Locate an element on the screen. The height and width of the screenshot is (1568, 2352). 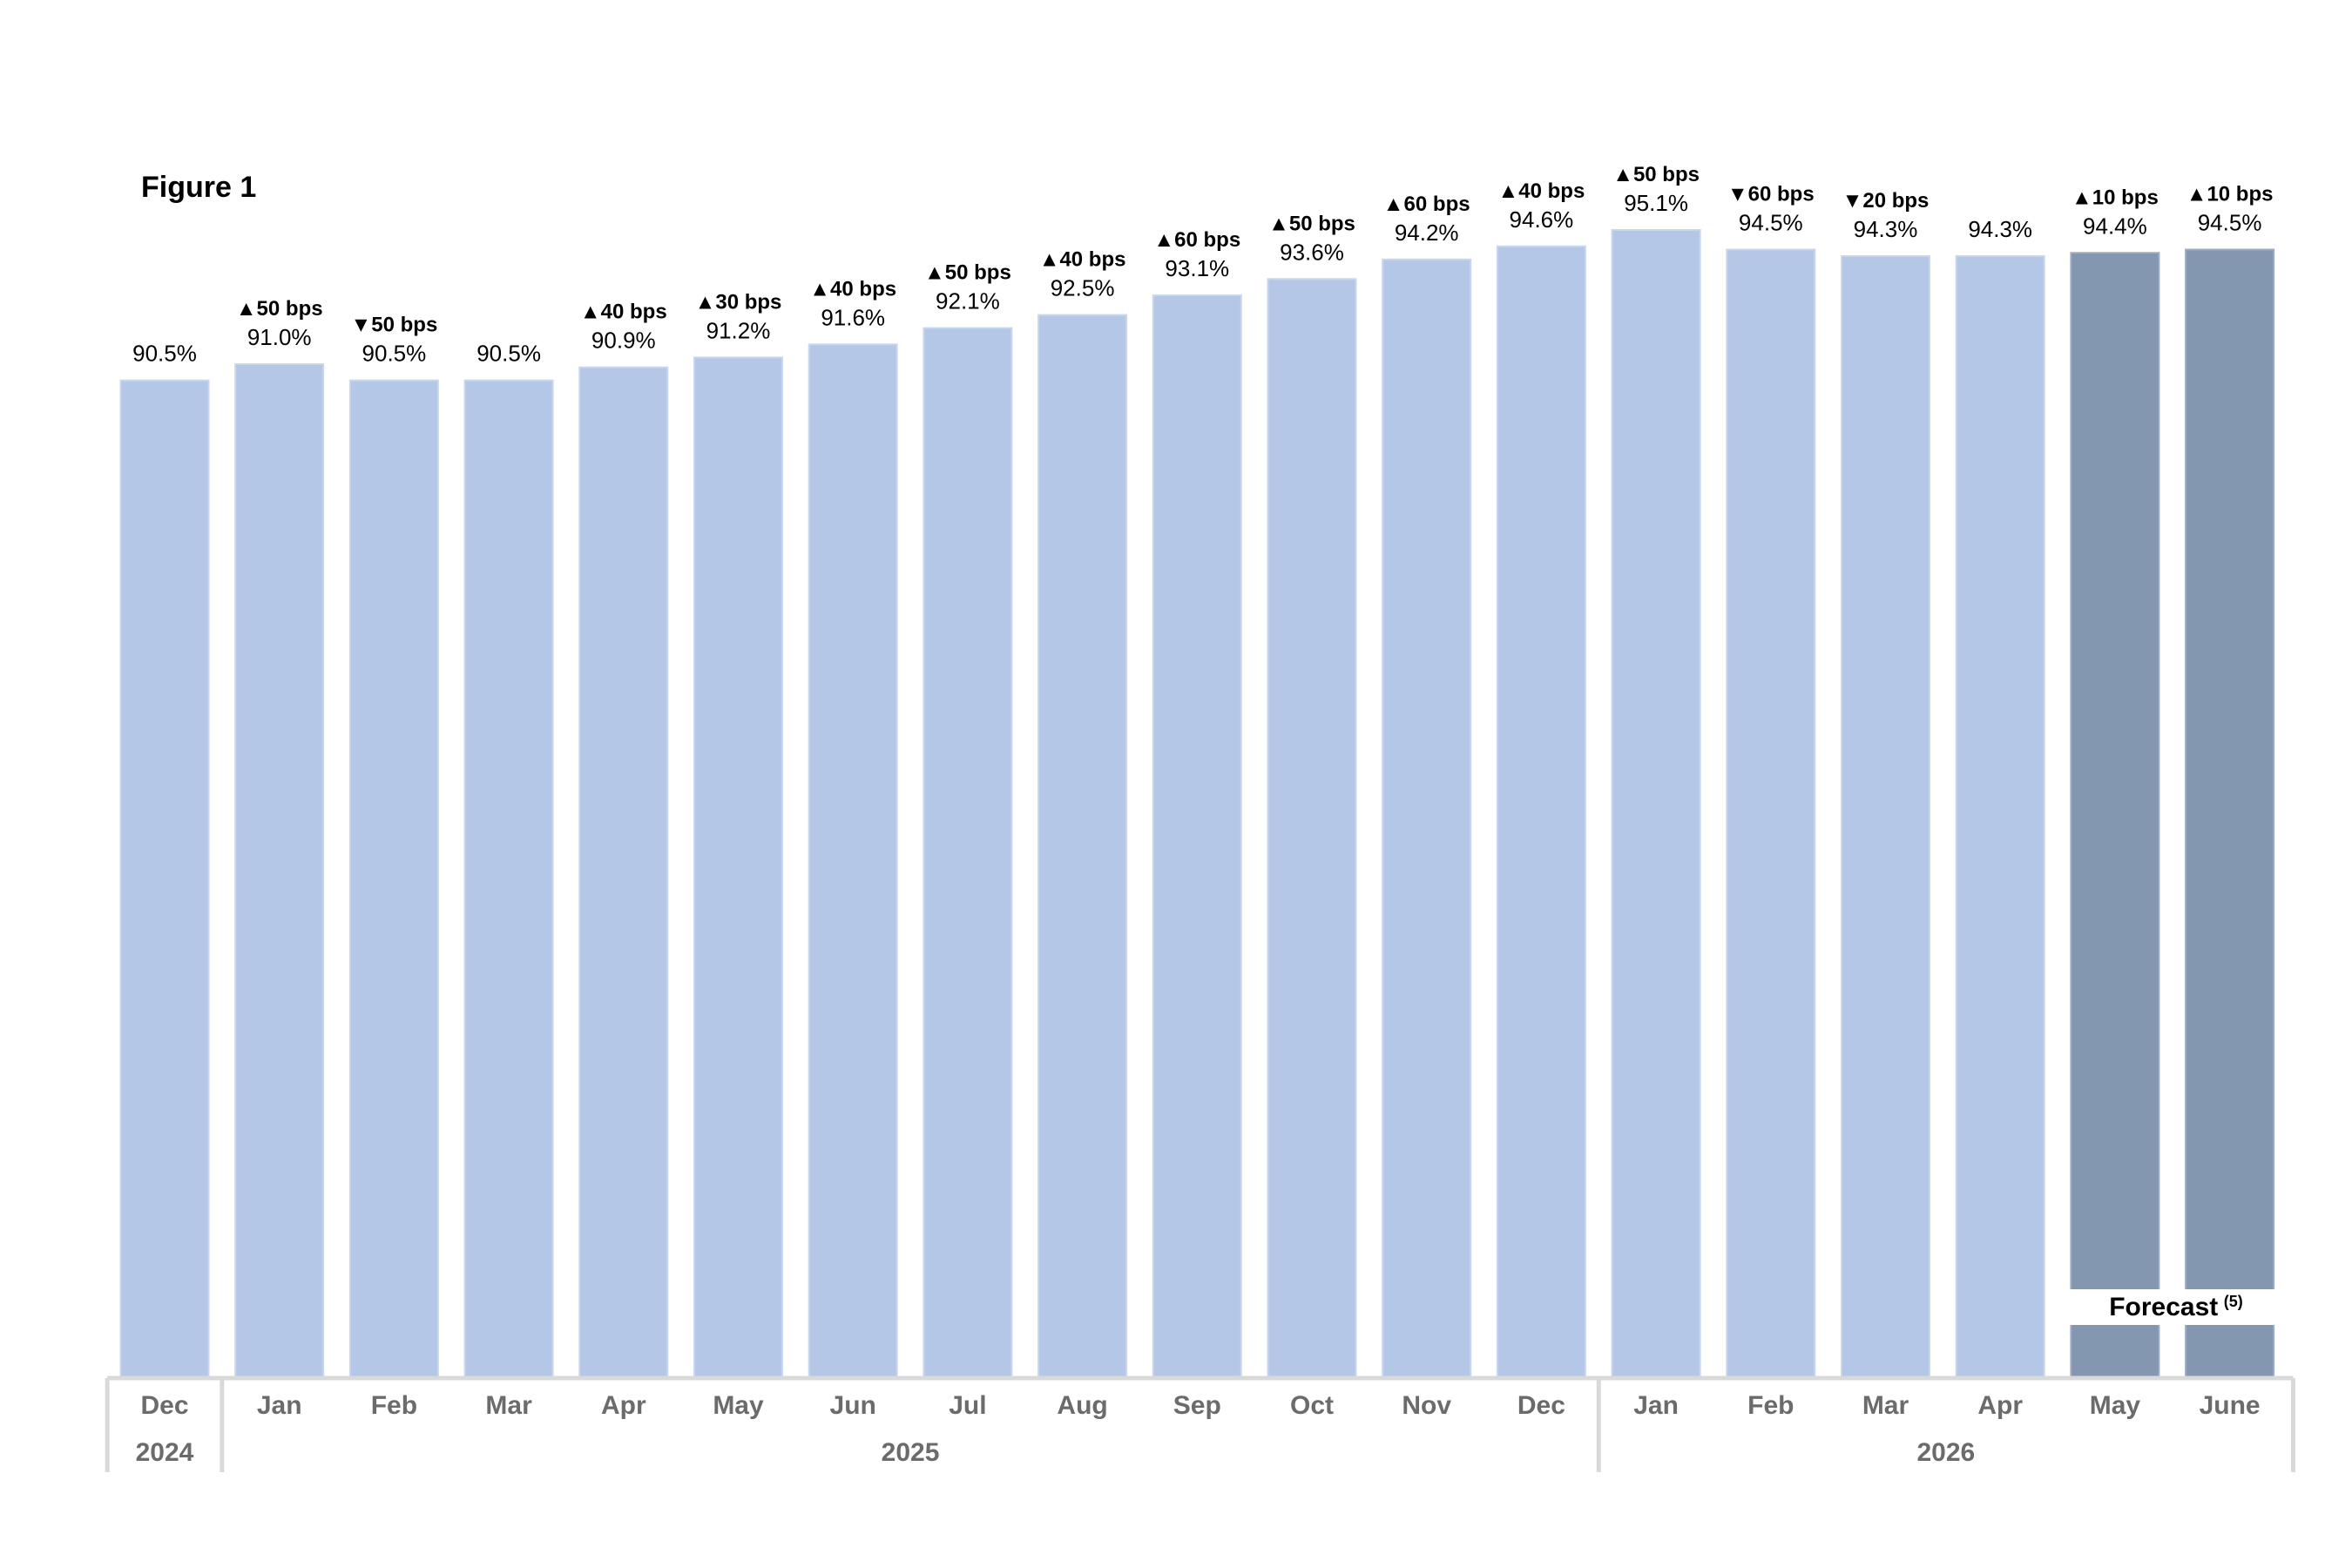
change-label: ▼50 bps is located at coordinates (394, 325).